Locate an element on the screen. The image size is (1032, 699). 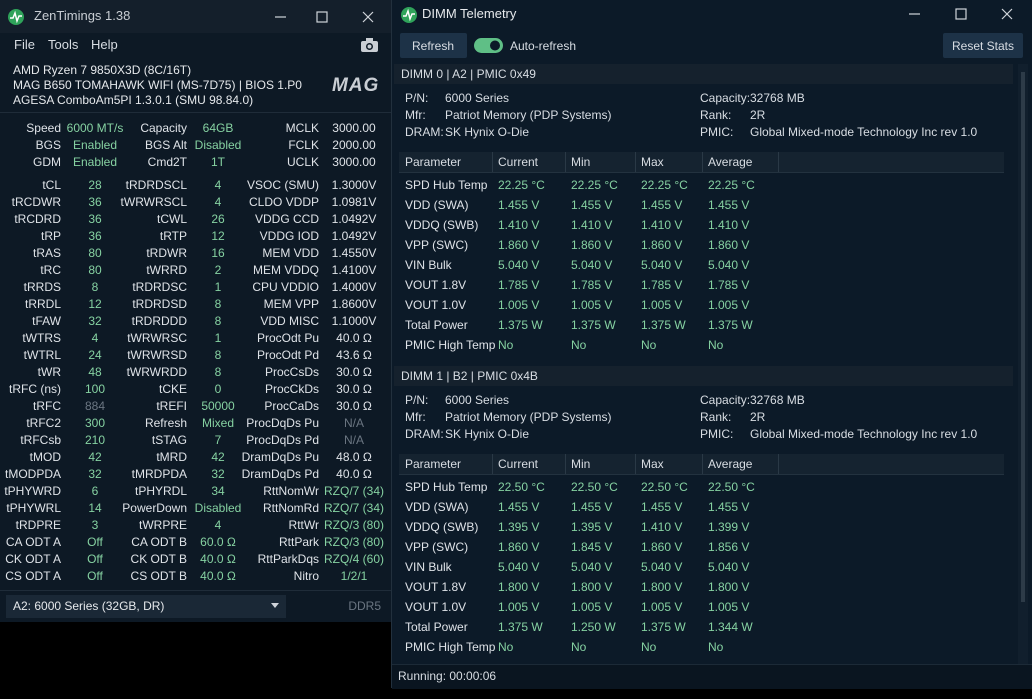
reading-value: 22.50 °C is located at coordinates (664, 487).